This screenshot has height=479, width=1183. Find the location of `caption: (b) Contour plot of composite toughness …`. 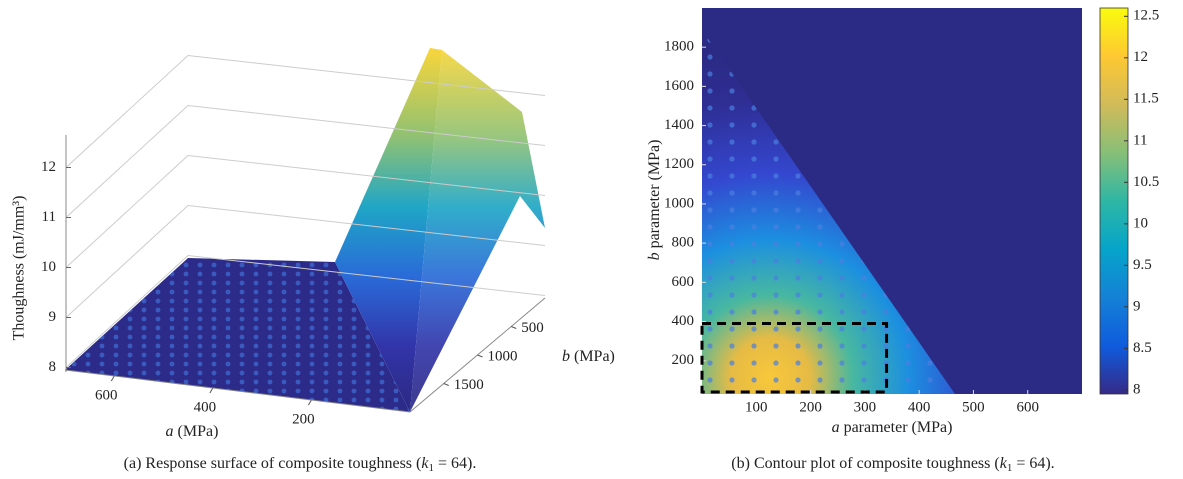

caption: (b) Contour plot of composite toughness … is located at coordinates (892, 464).